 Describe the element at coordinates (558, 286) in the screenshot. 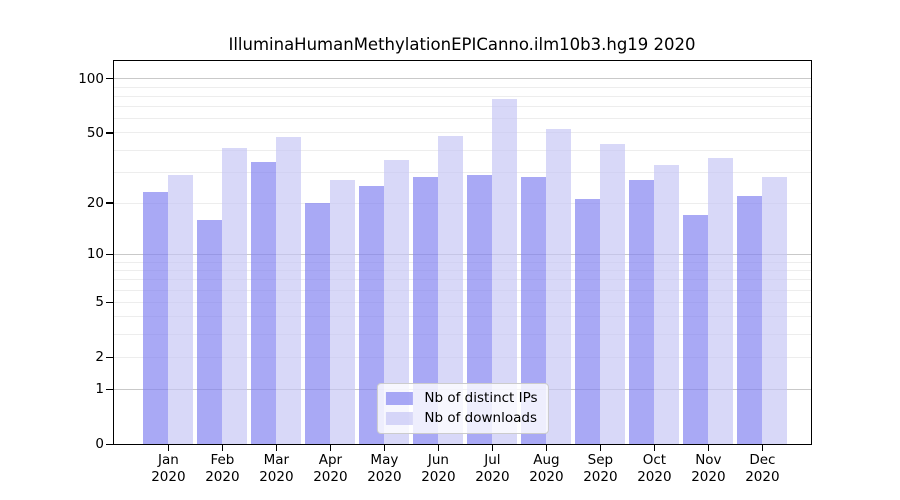

I see `bar-aug-downloads` at that location.